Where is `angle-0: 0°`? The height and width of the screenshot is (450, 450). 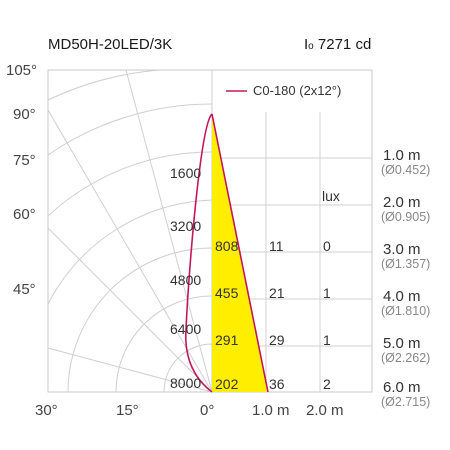 angle-0: 0° is located at coordinates (207, 410).